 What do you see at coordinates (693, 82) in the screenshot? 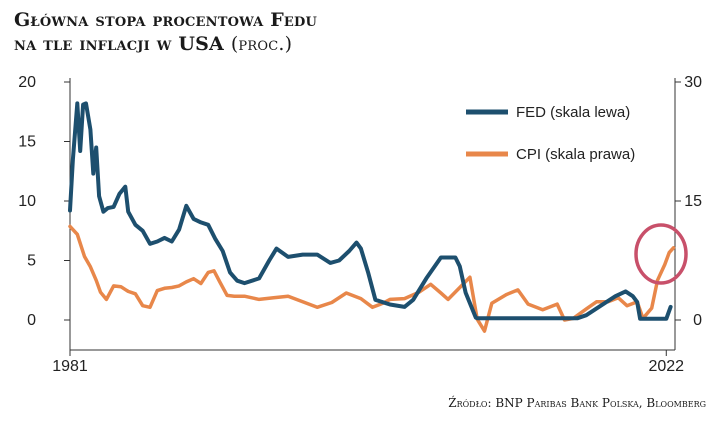
I see `right-tick-label: 30` at bounding box center [693, 82].